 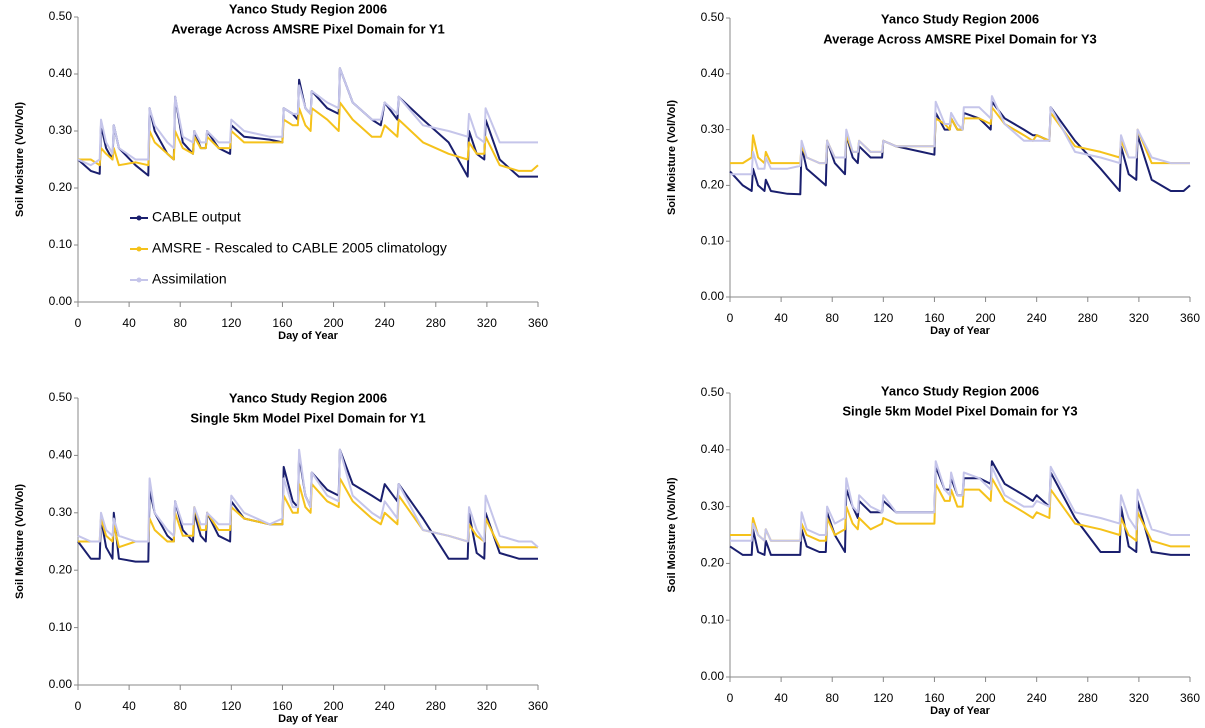 What do you see at coordinates (196, 217) in the screenshot?
I see `legend-label: CABLE output` at bounding box center [196, 217].